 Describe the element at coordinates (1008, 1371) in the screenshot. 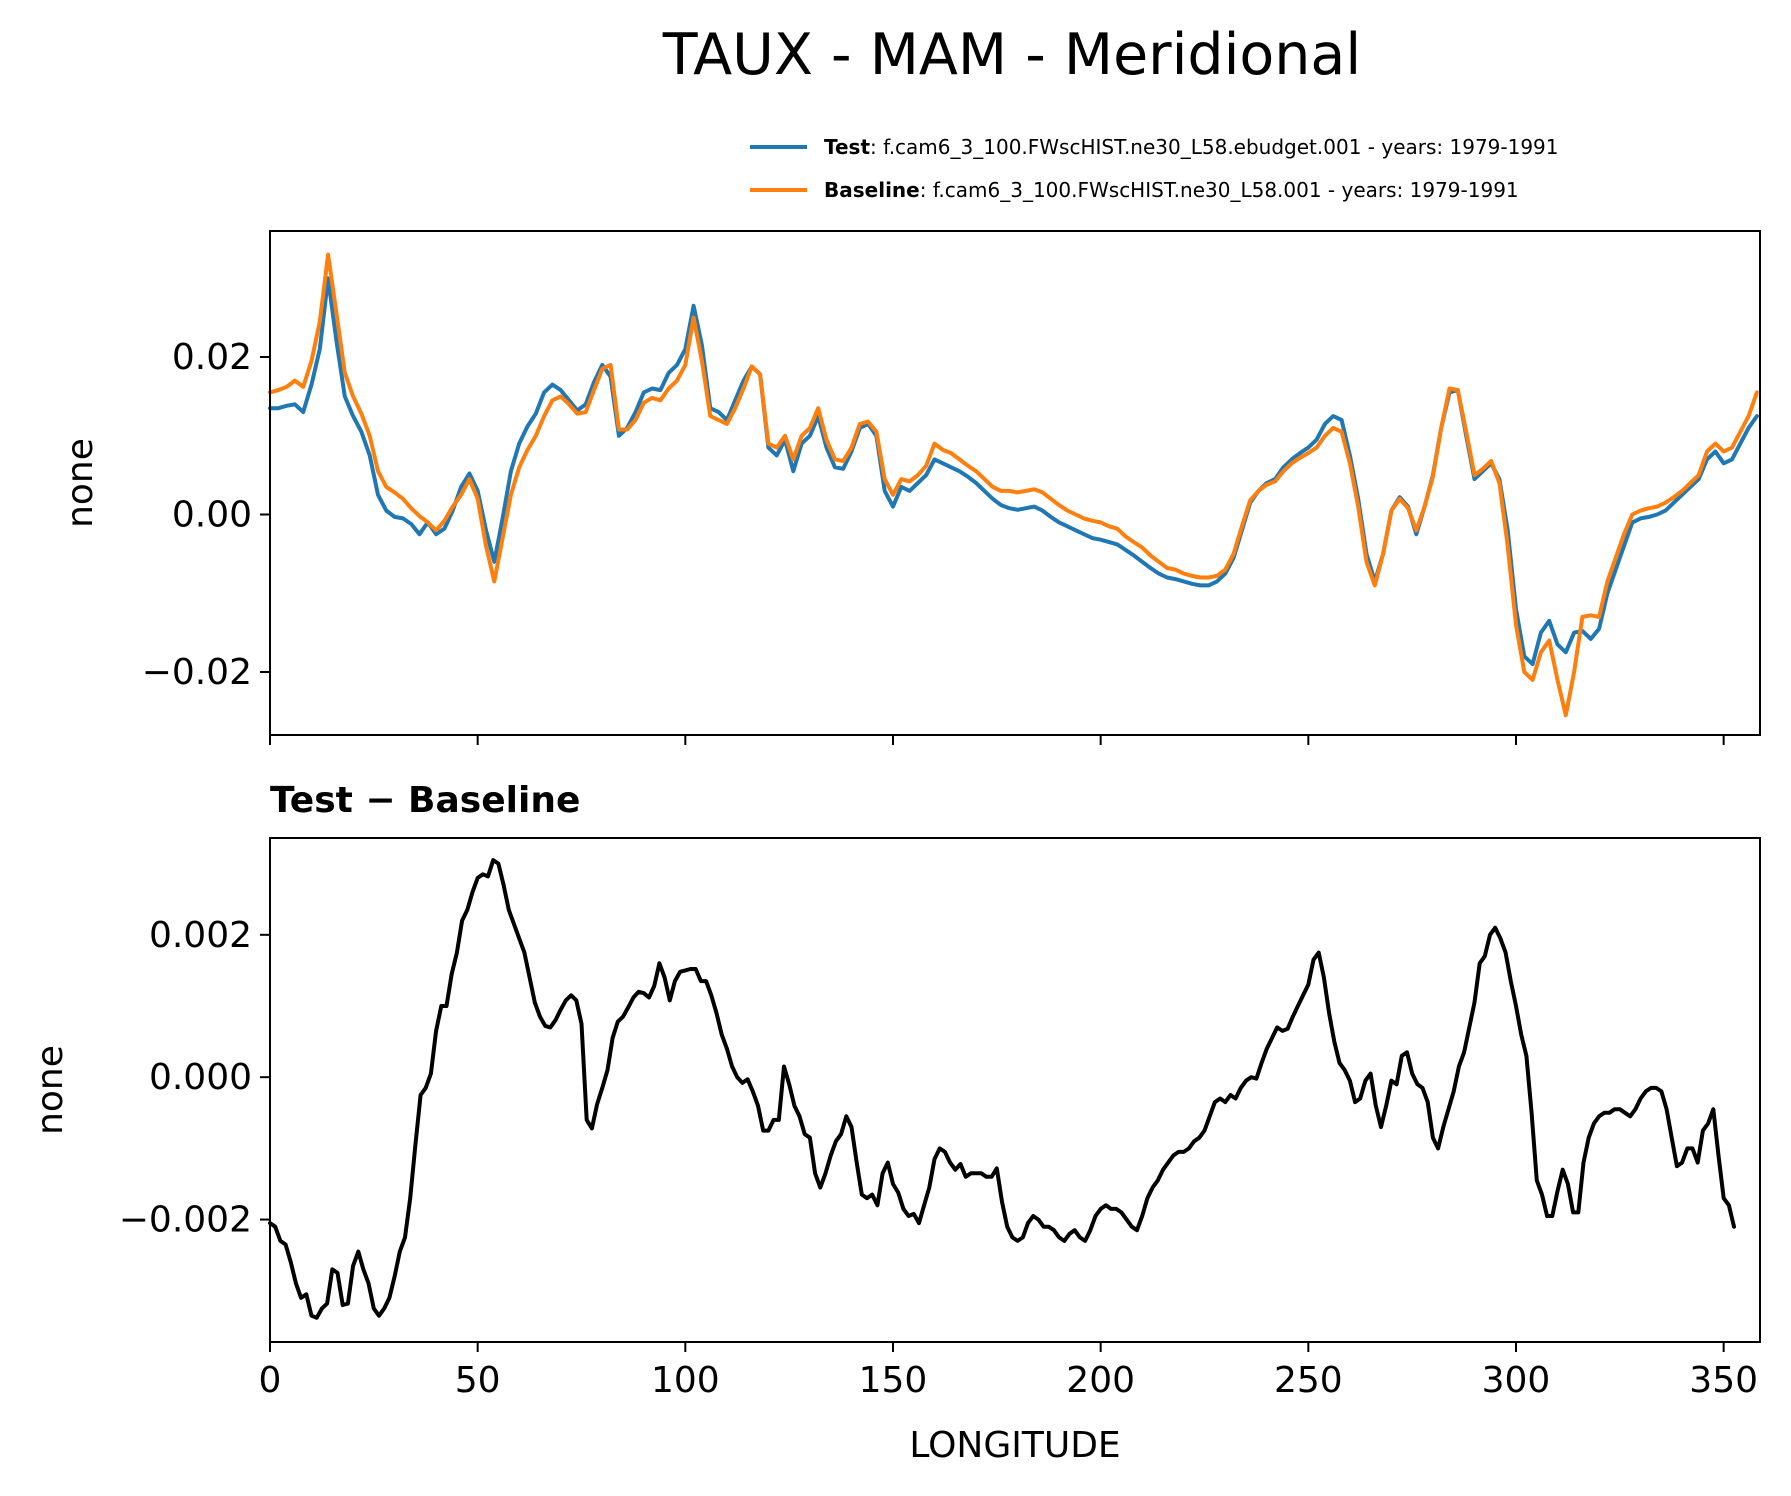

I see `bottom-x-ticks: 0 50 100 150 200 250 300 350` at that location.